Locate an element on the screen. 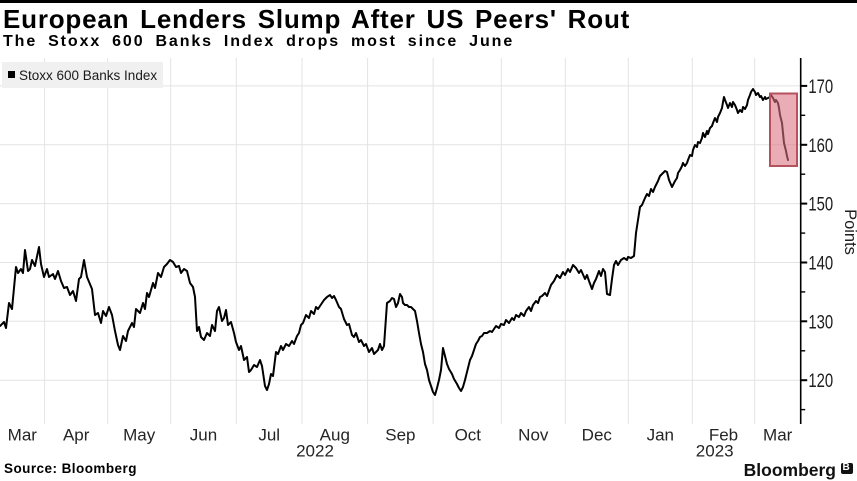 Image resolution: width=857 pixels, height=481 pixels. svg-text: Jun is located at coordinates (203, 434).